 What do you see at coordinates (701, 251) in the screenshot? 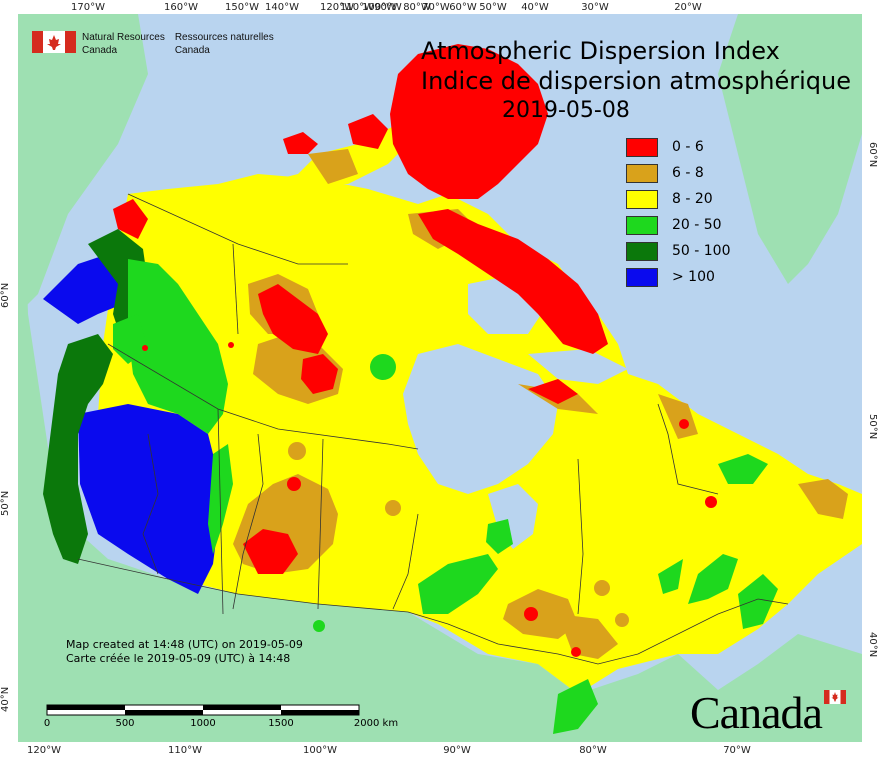
I see `legend-label: 50 - 100` at bounding box center [701, 251].